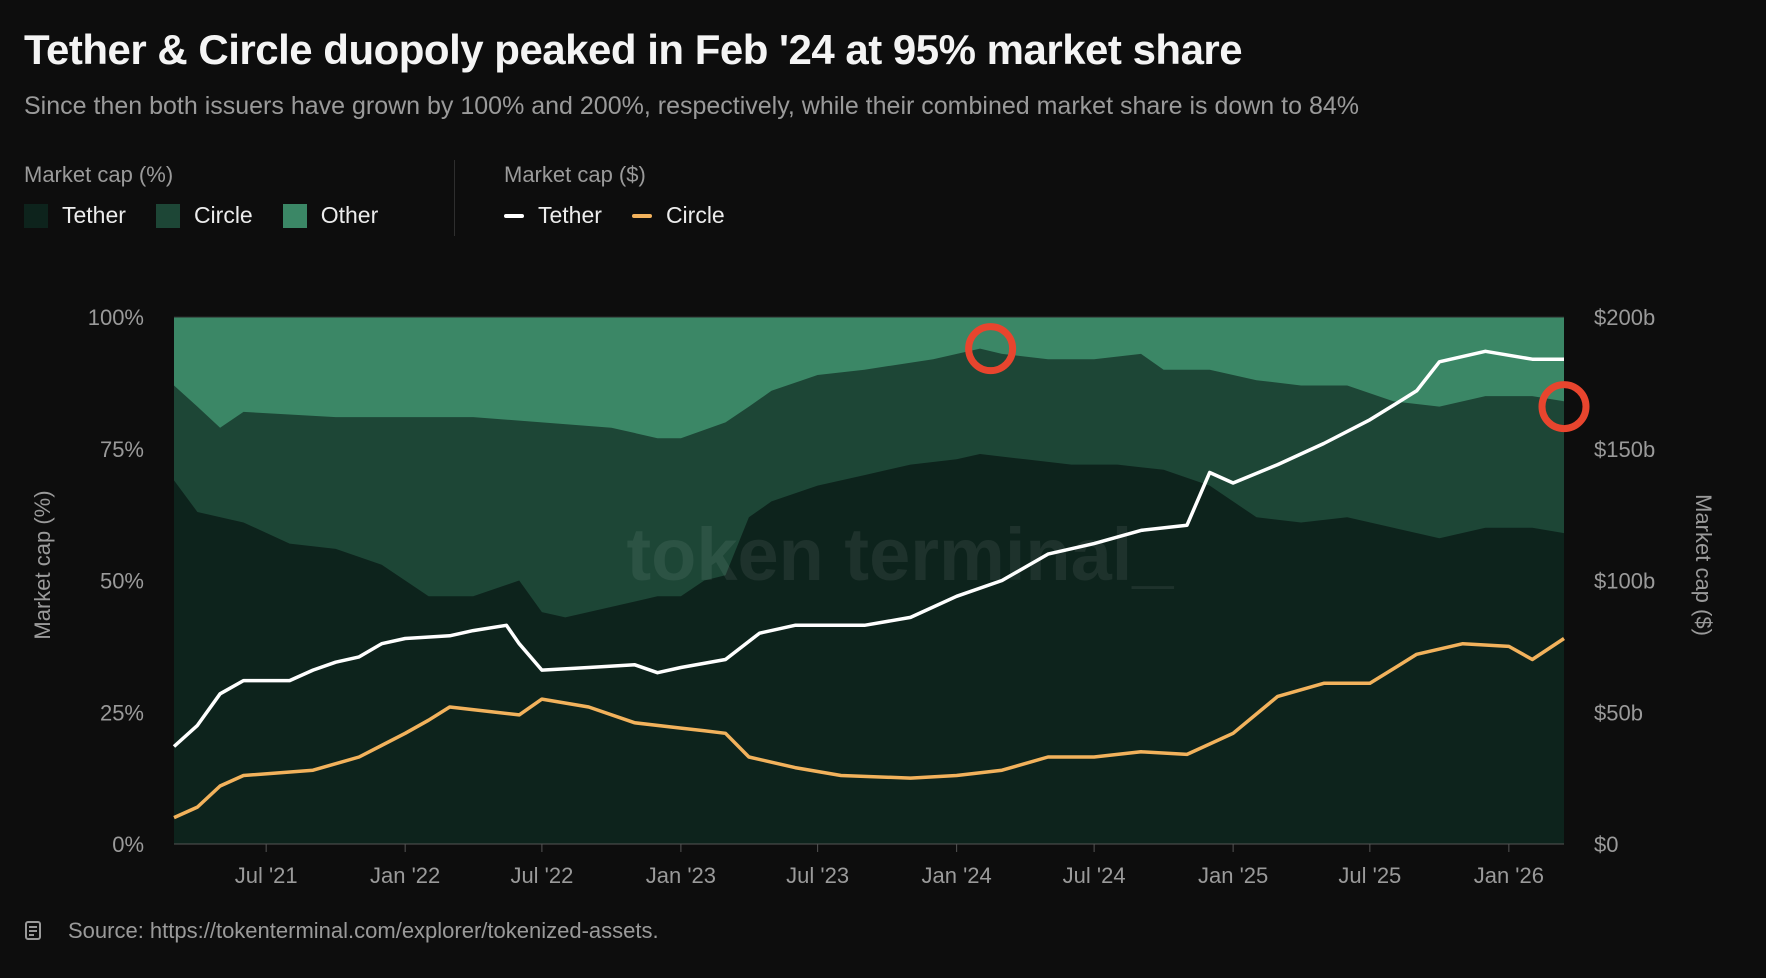 This screenshot has height=978, width=1766. What do you see at coordinates (641, 215) in the screenshot?
I see `legend-line-circle` at bounding box center [641, 215].